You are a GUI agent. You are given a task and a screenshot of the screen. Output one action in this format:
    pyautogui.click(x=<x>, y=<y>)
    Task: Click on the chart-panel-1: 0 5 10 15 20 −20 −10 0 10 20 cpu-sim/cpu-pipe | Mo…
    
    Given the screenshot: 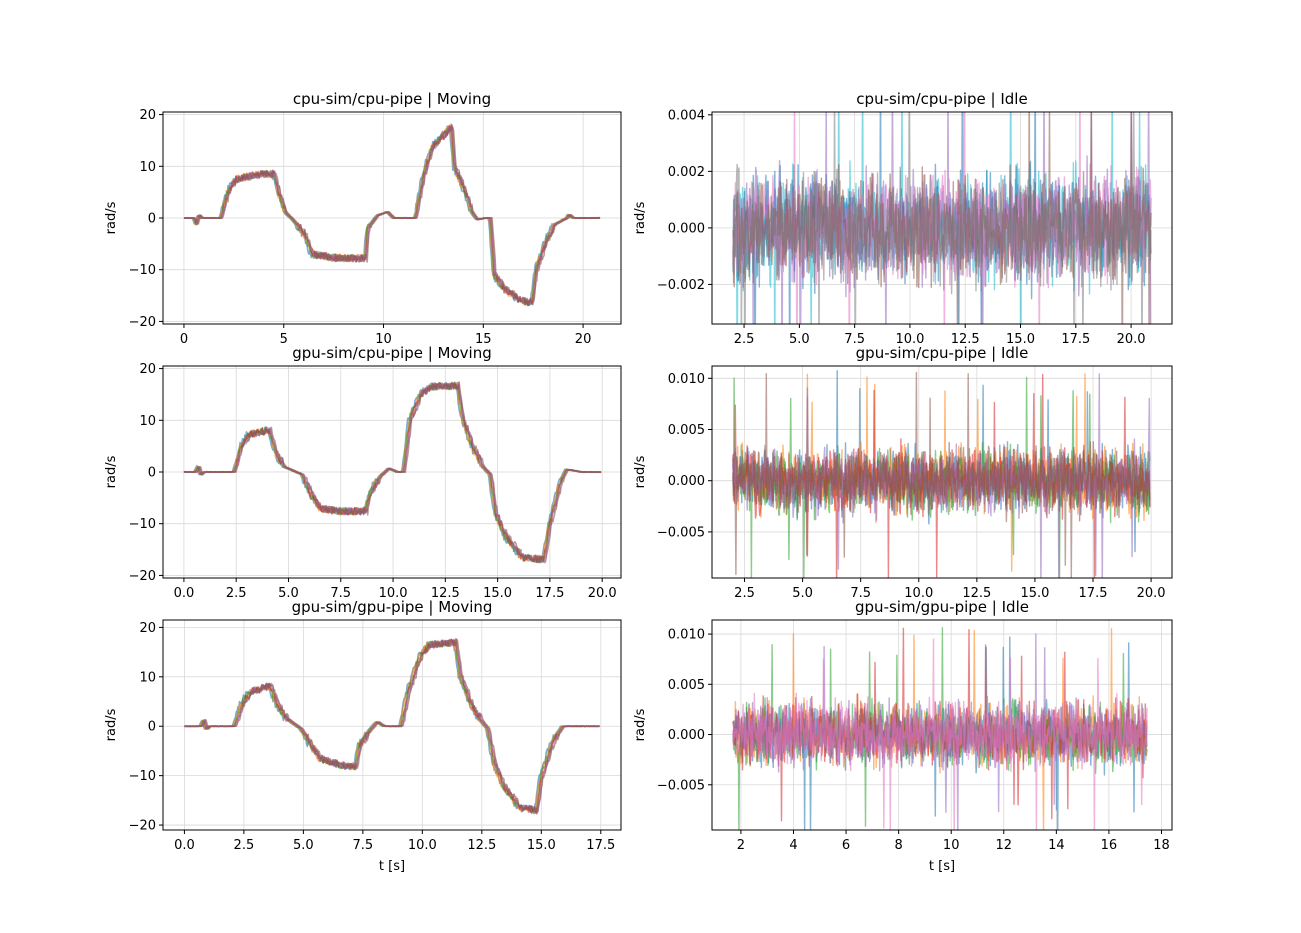 What is the action you would take?
    pyautogui.click(x=363, y=218)
    